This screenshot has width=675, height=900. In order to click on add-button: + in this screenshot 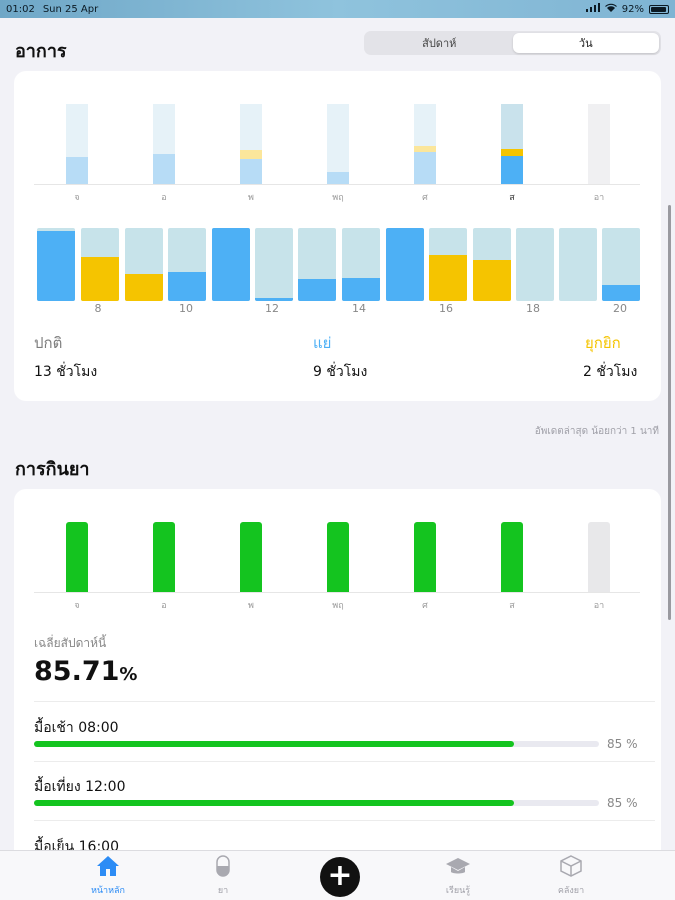, I will do `click(340, 877)`.